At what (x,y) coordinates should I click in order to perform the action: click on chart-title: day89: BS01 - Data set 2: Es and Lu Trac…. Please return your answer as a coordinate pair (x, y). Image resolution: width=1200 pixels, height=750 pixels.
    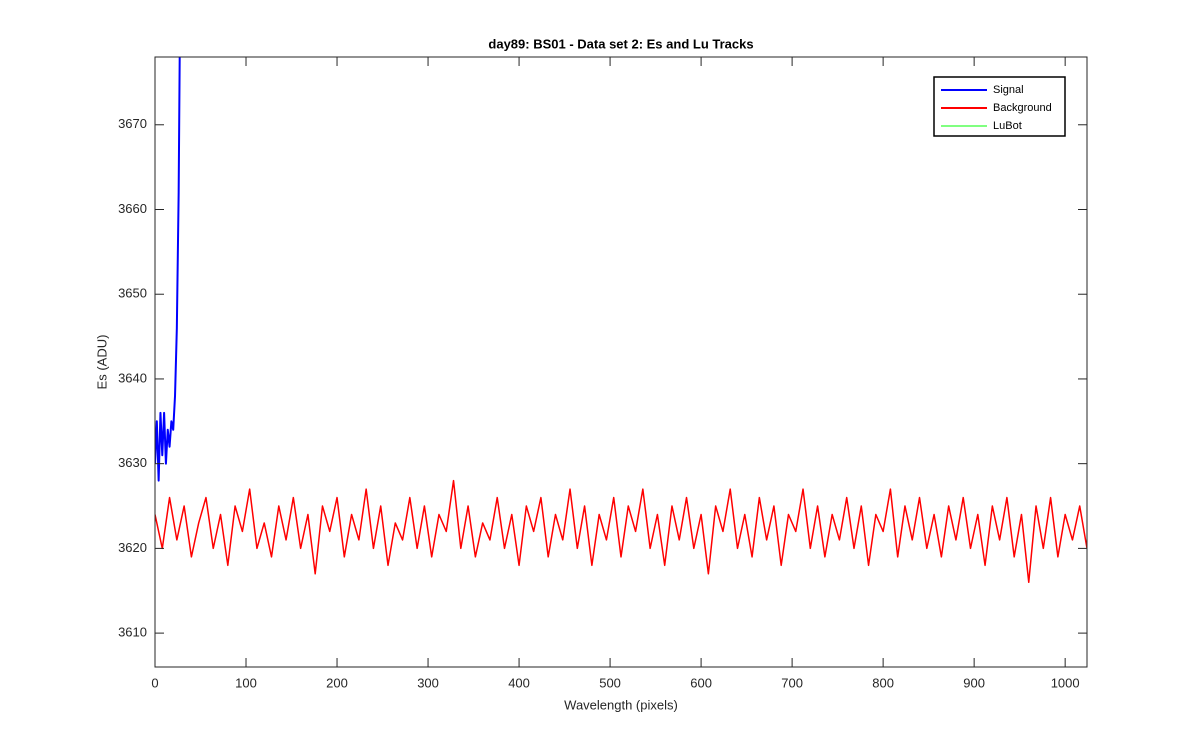
    Looking at the image, I should click on (620, 43).